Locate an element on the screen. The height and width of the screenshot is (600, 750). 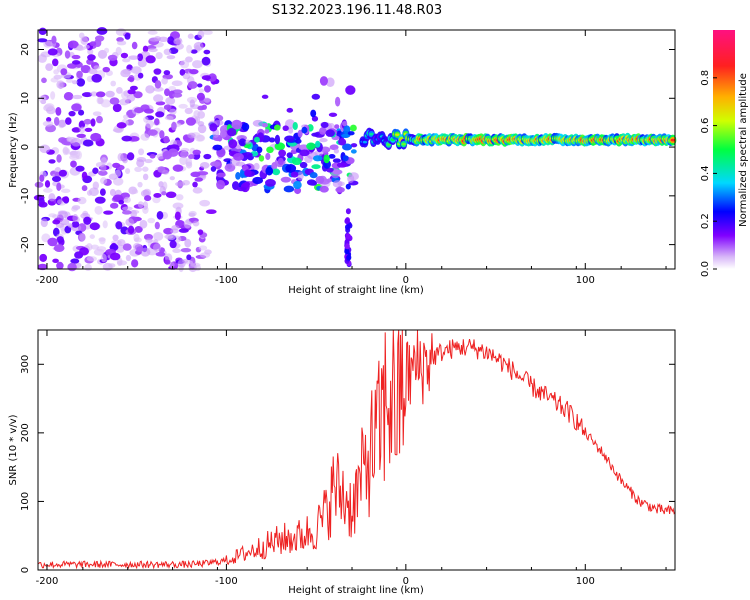
colorbar-tick-label: 0.6 is located at coordinates (705, 126).